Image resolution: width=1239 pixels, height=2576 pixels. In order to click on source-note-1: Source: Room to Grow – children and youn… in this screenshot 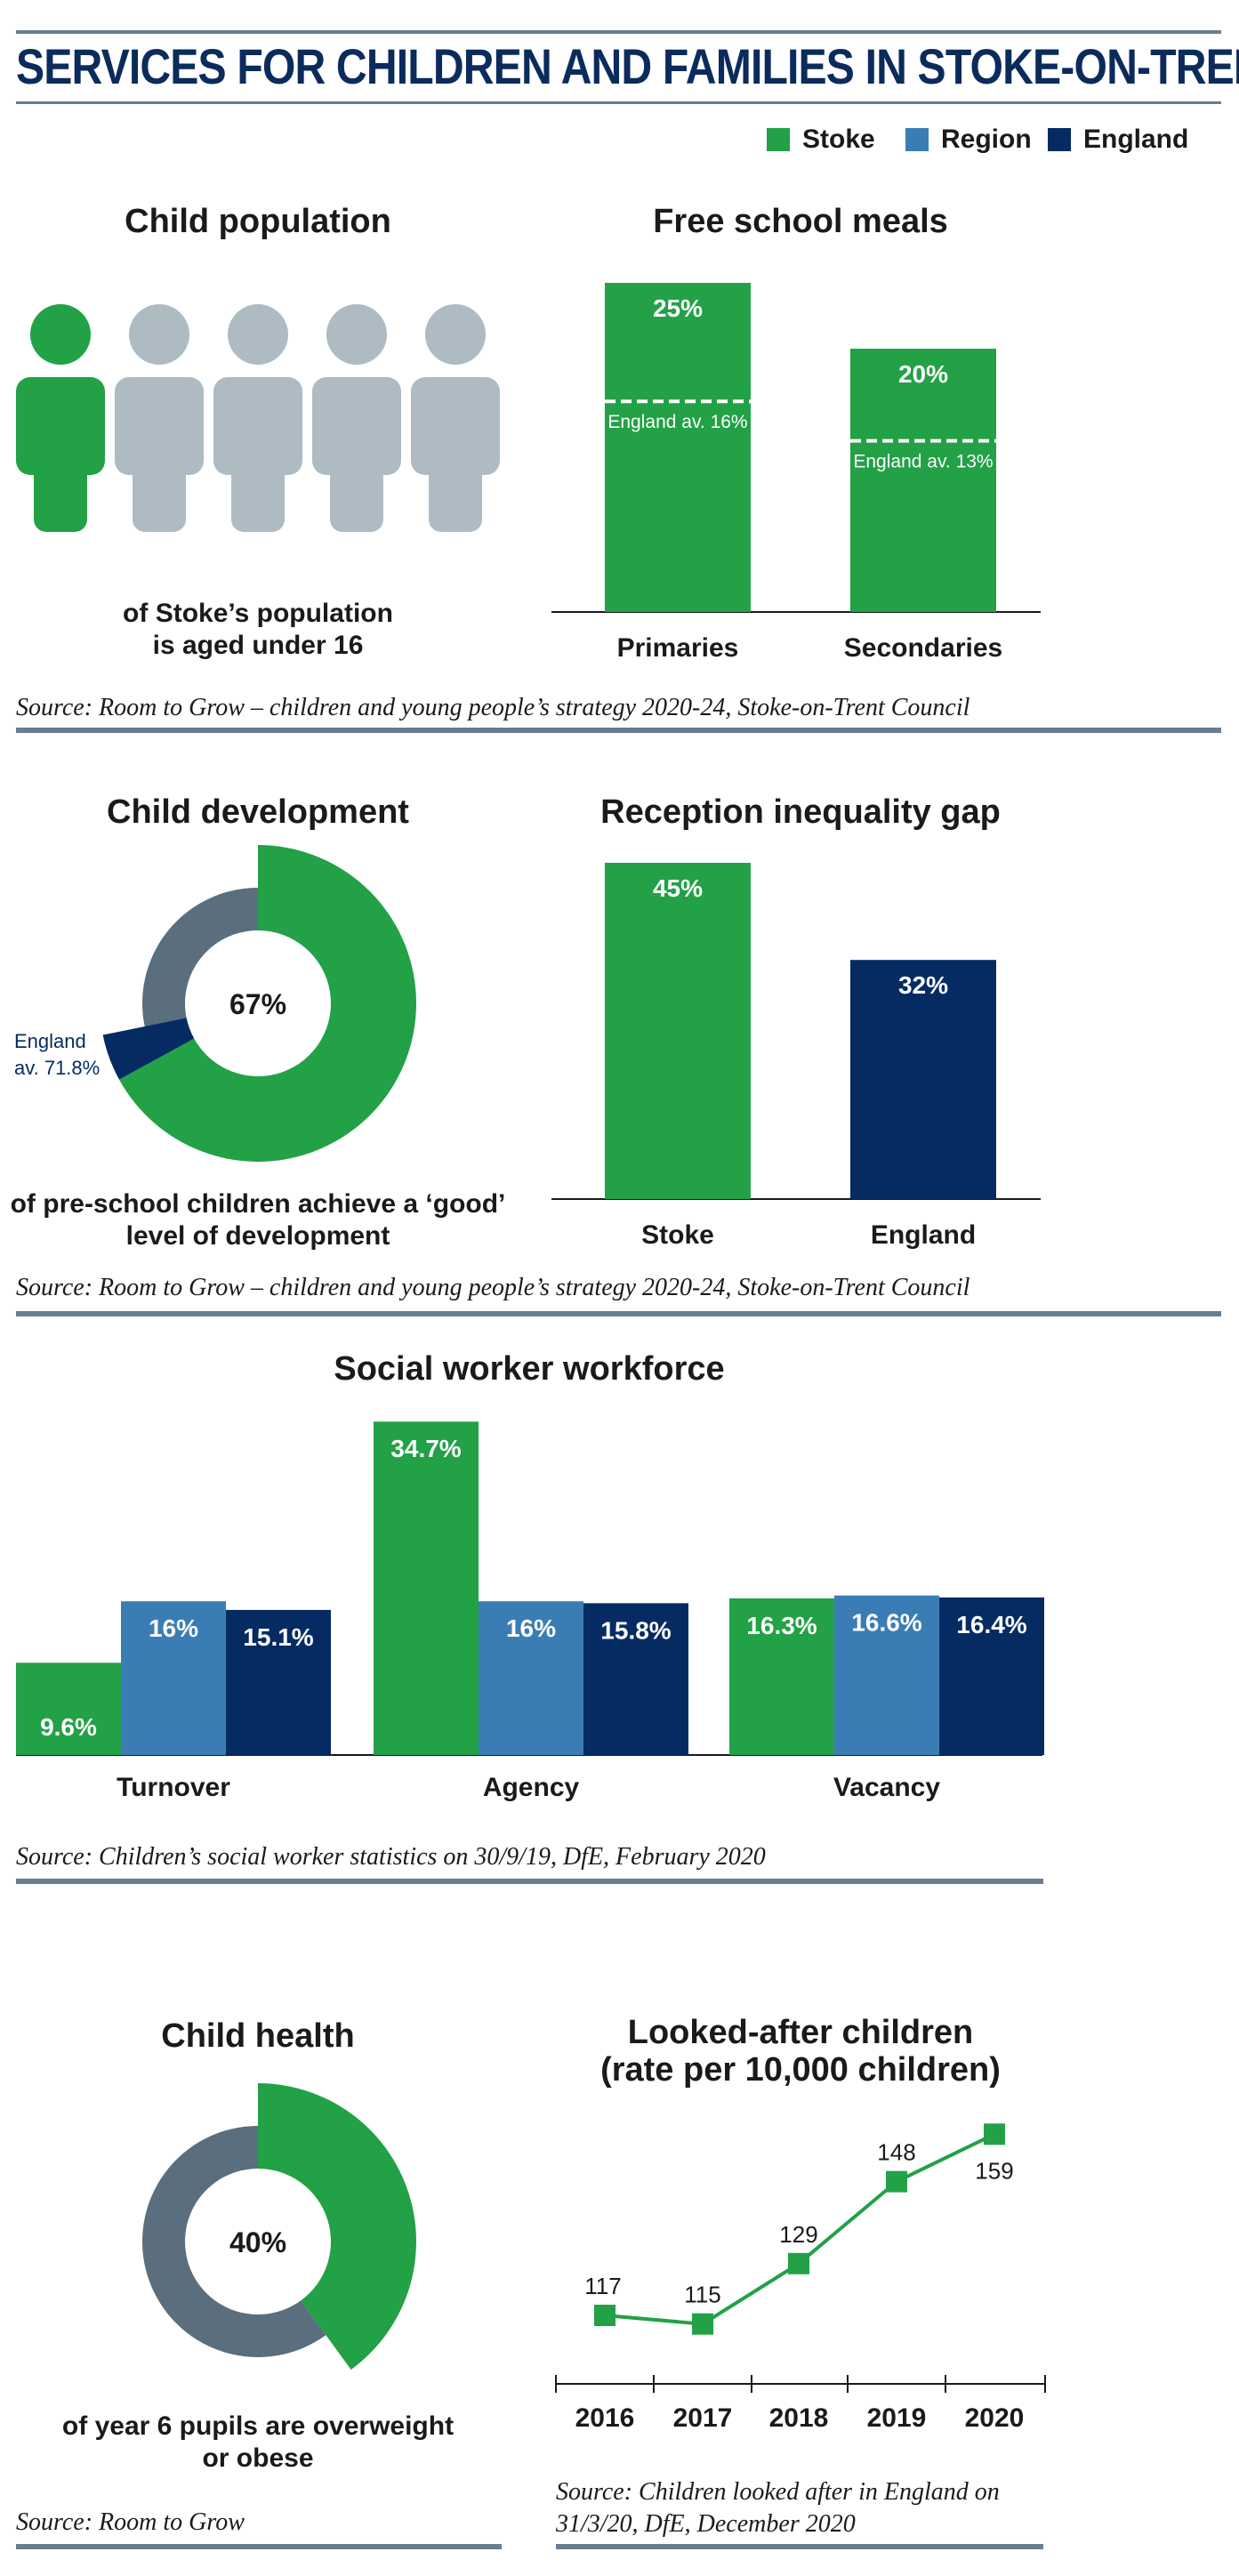, I will do `click(493, 707)`.